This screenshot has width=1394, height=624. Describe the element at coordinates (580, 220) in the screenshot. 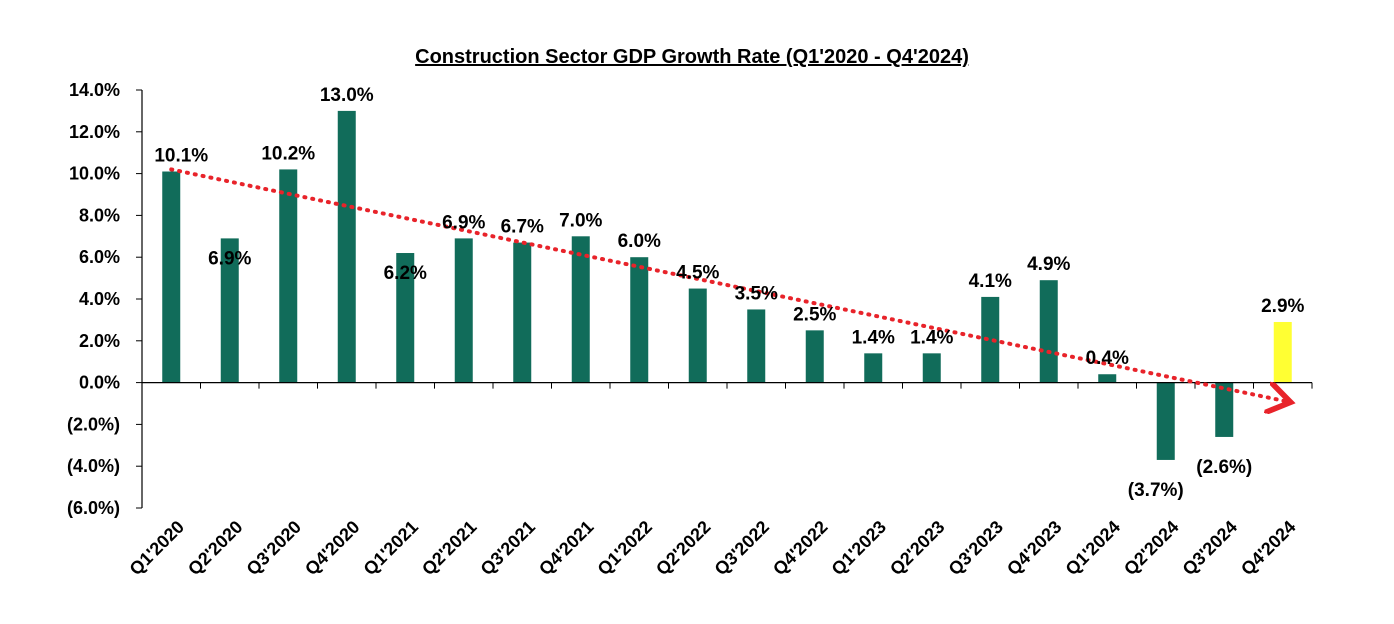

I see `data-label: 7.0%` at that location.